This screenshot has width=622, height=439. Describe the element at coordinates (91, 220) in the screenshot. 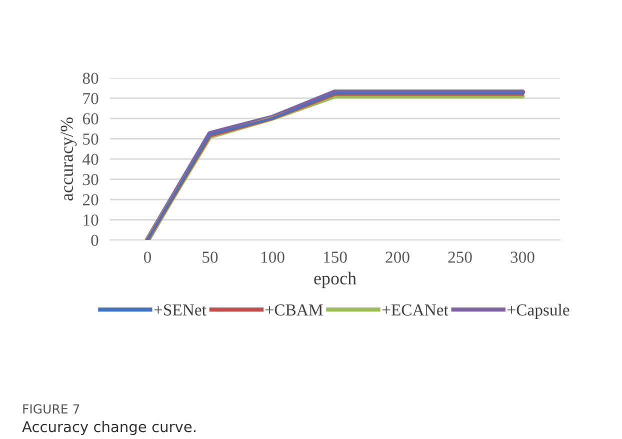

I see `y-tick-label: 10` at that location.